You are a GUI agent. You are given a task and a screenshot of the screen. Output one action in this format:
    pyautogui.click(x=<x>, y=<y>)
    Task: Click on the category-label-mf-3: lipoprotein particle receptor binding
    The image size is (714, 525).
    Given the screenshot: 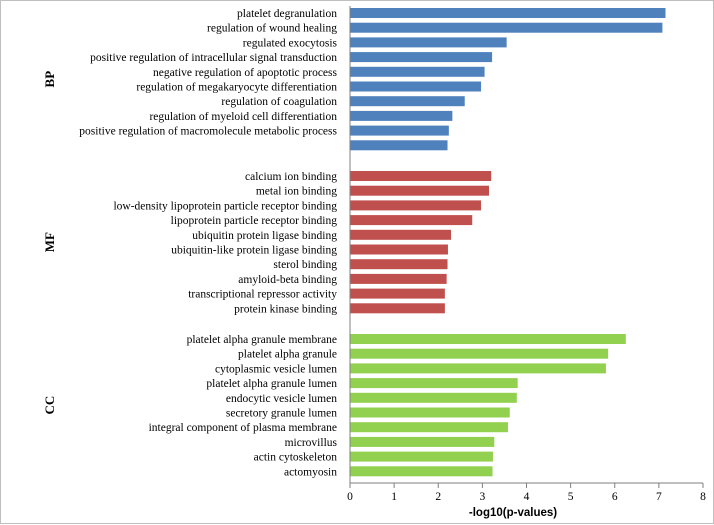 What is the action you would take?
    pyautogui.click(x=254, y=221)
    